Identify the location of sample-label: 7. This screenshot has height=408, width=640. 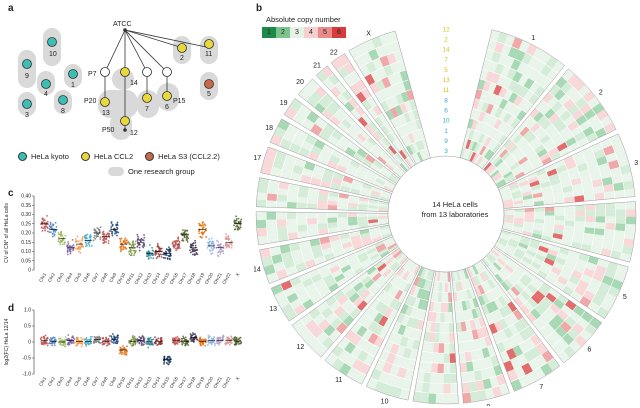
(147, 109).